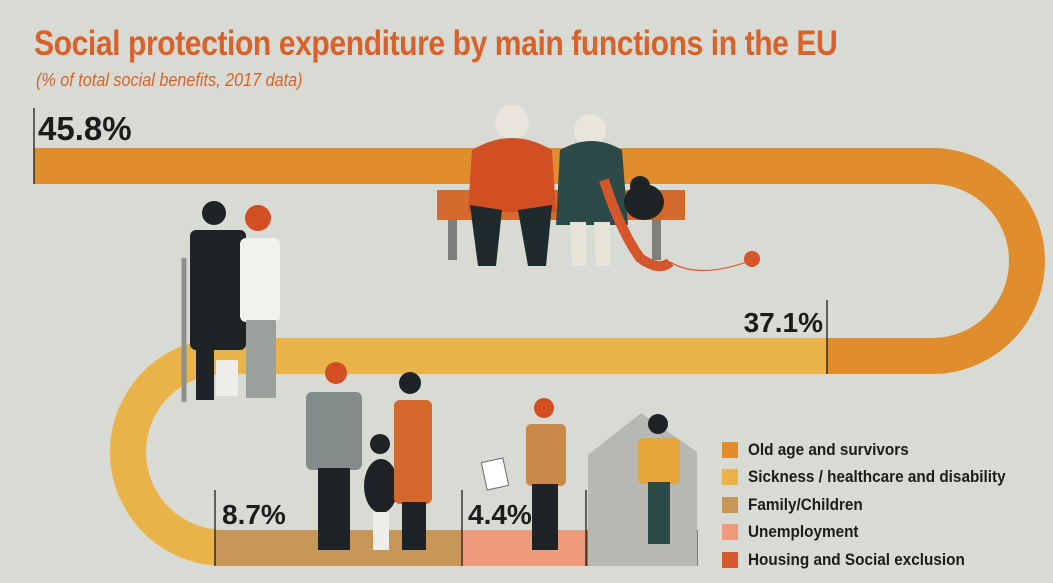 The image size is (1053, 583). Describe the element at coordinates (590, 244) in the screenshot. I see `old-woman-legs` at that location.